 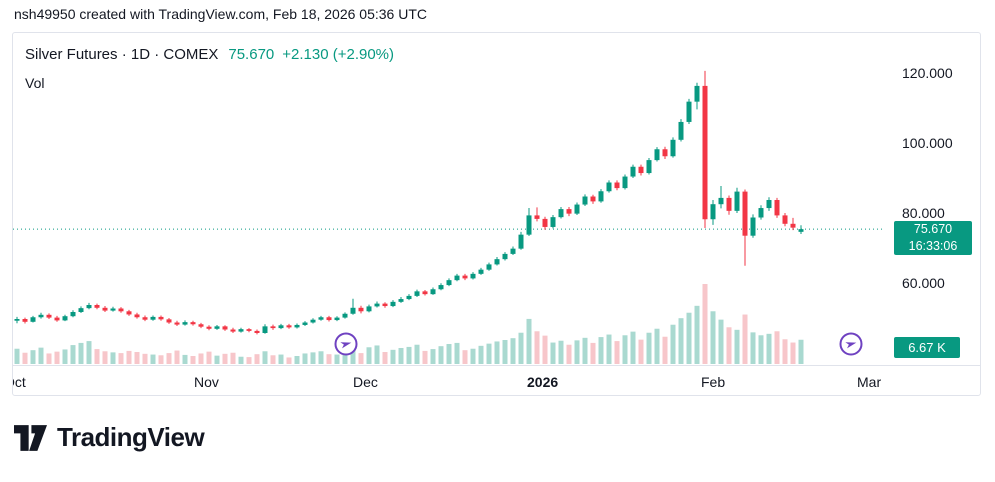 What do you see at coordinates (30, 437) in the screenshot?
I see `tradingview-logo-icon` at bounding box center [30, 437].